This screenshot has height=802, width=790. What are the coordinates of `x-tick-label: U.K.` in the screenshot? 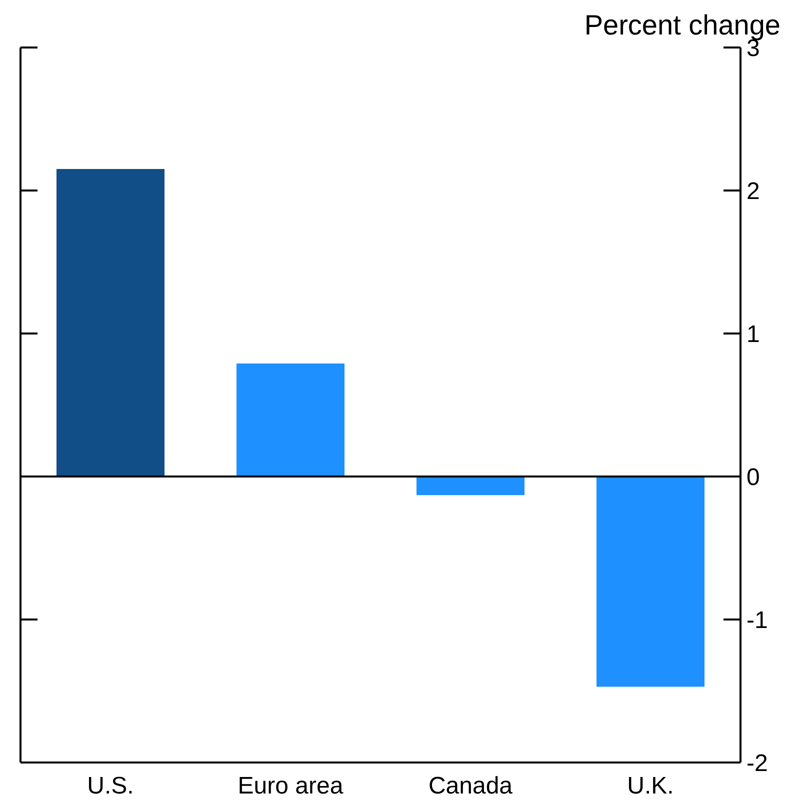 It's located at (650, 786).